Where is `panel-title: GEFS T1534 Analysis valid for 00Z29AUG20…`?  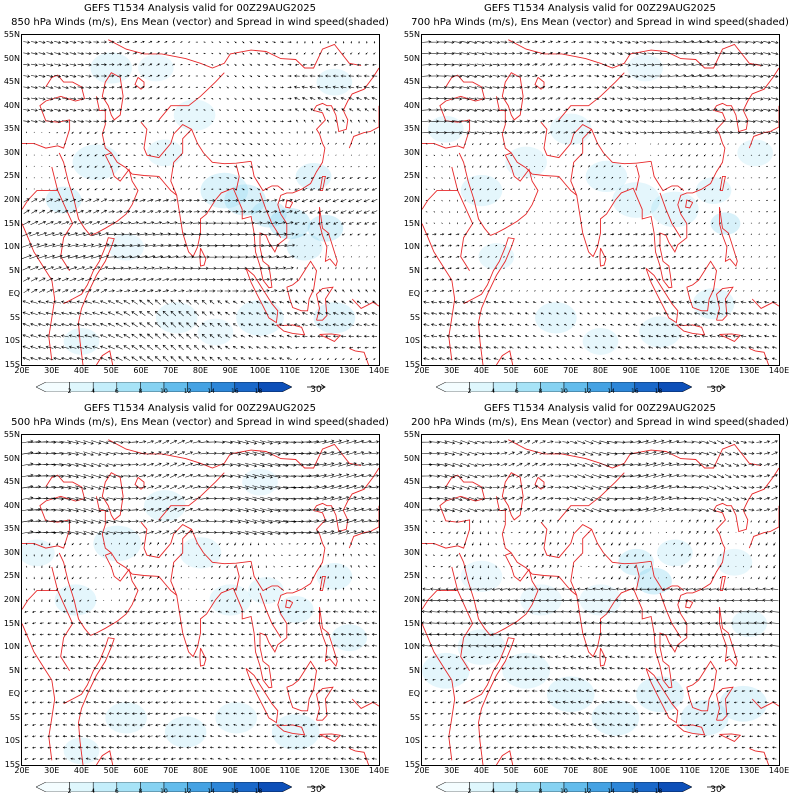
panel-title: GEFS T1534 Analysis valid for 00Z29AUG20… is located at coordinates (599, 408).